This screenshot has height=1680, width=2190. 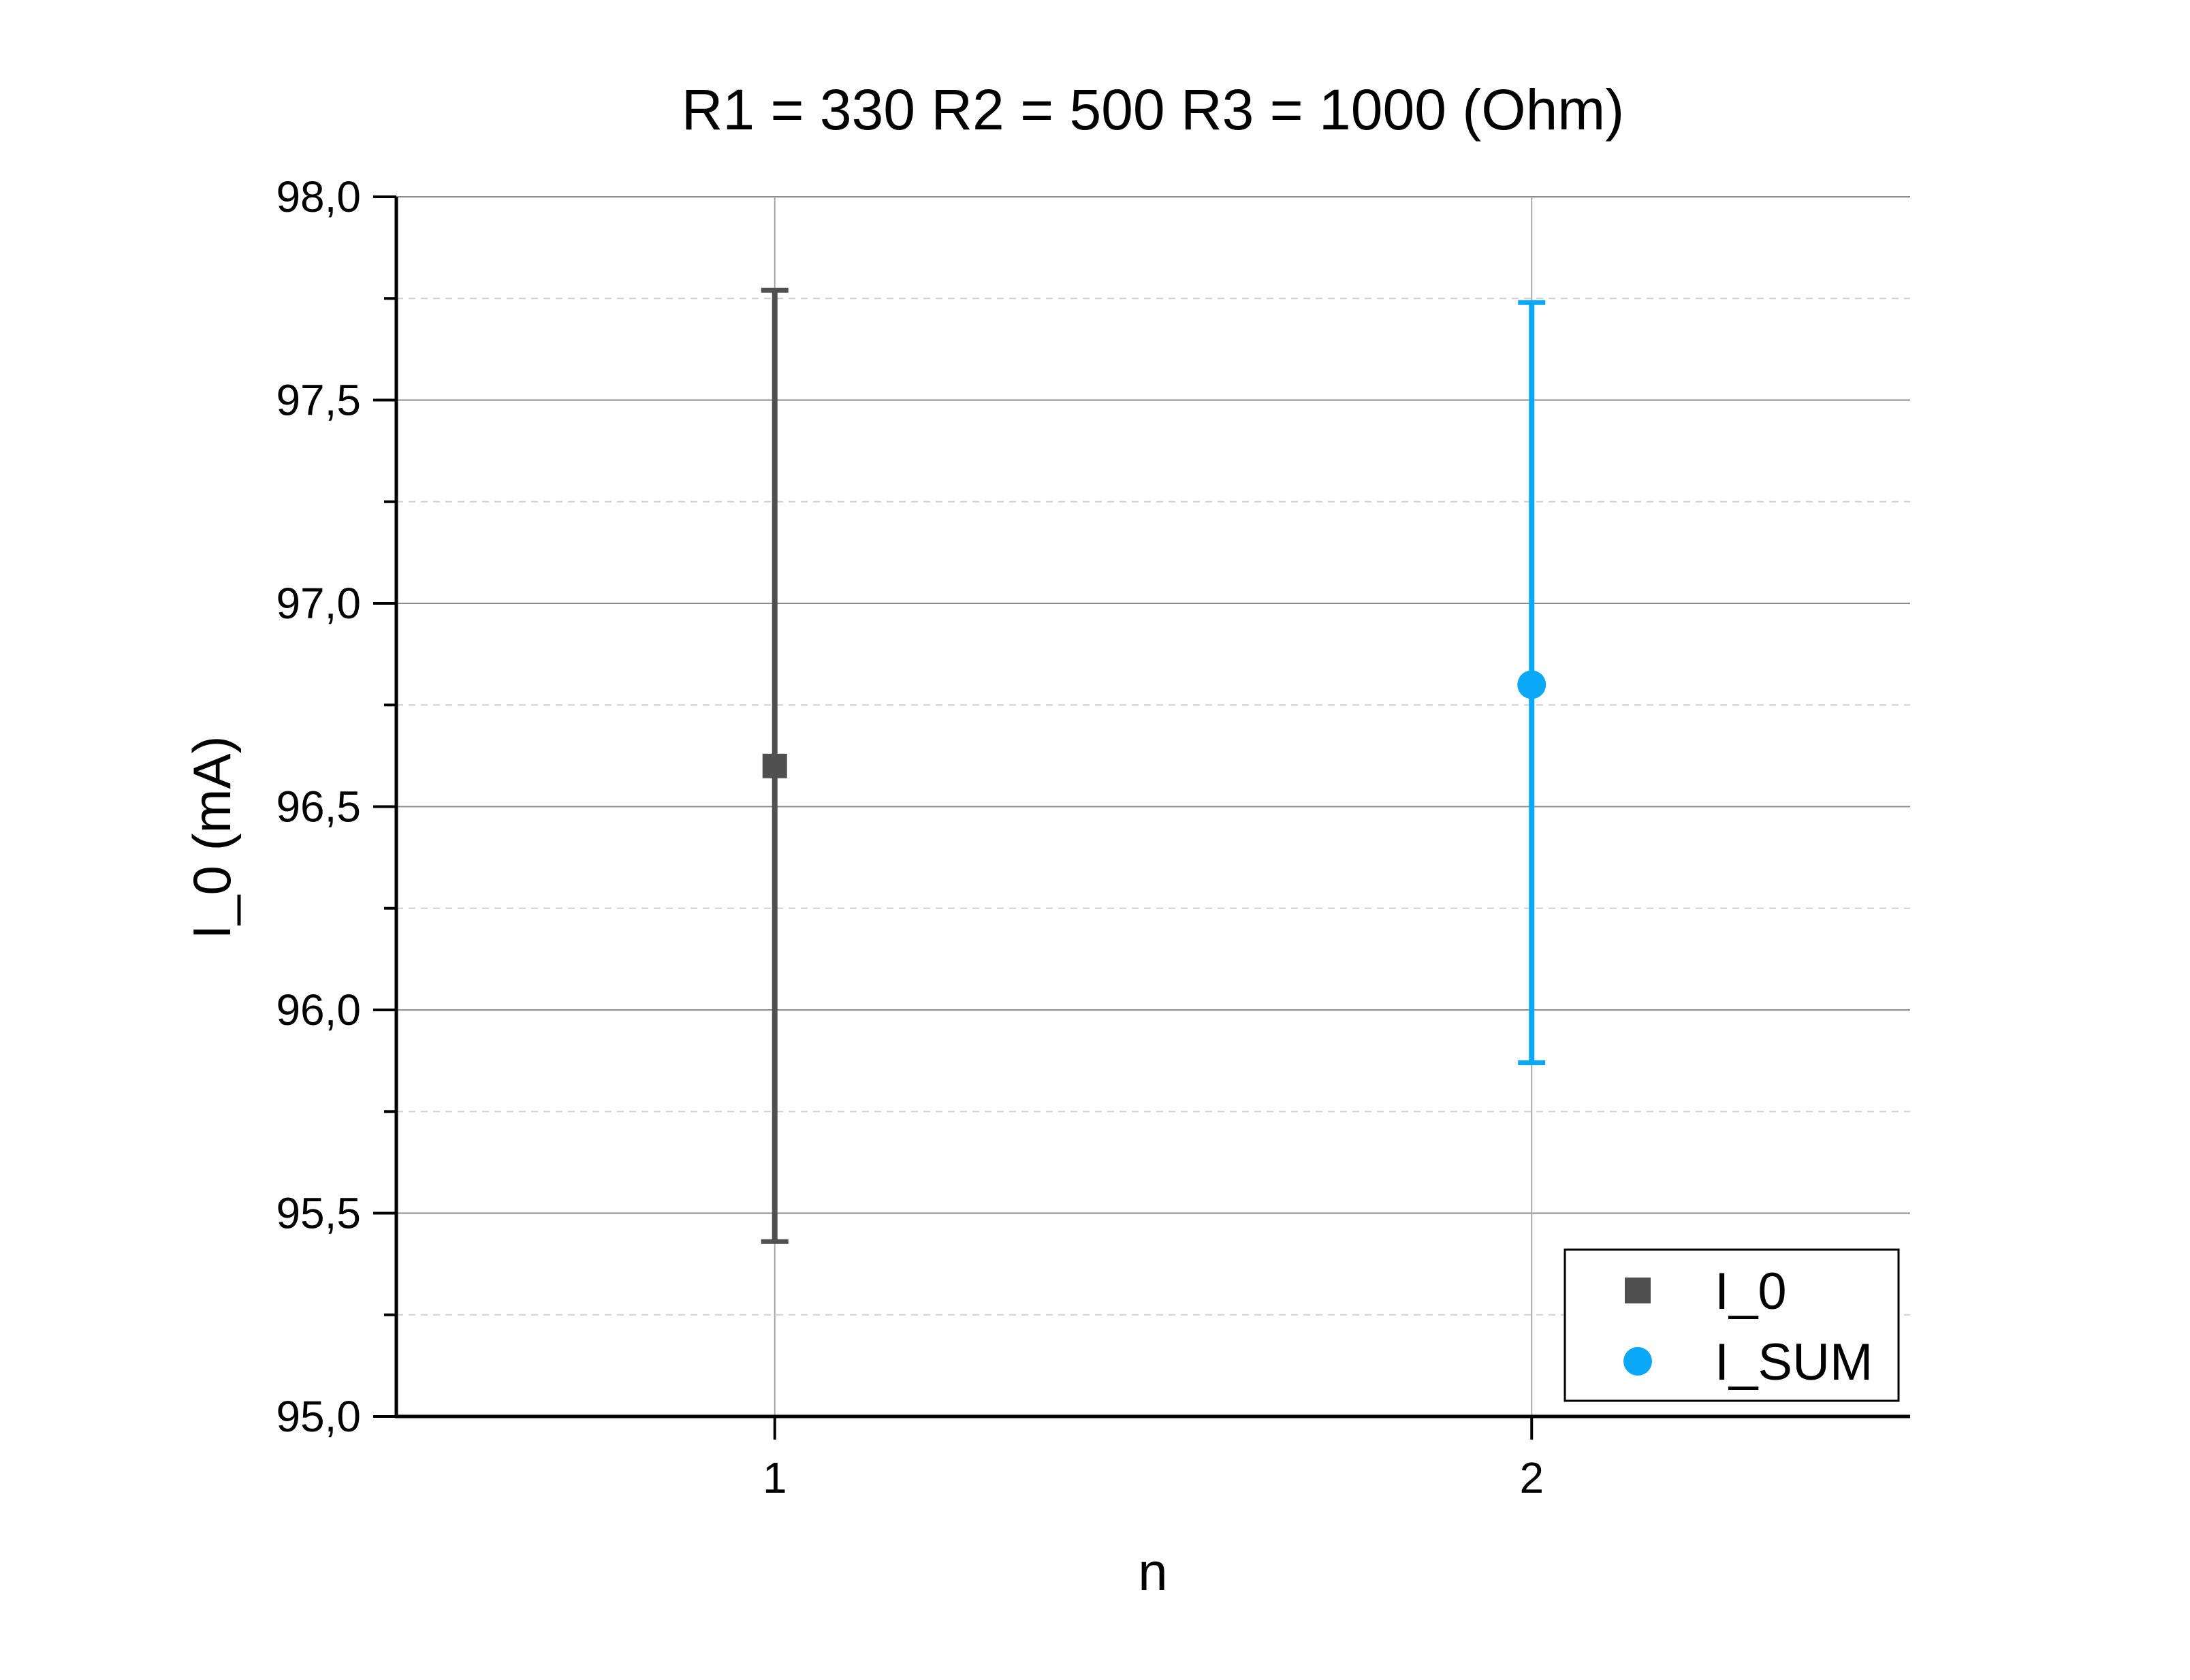 I want to click on legend-box, so click(x=1732, y=1325).